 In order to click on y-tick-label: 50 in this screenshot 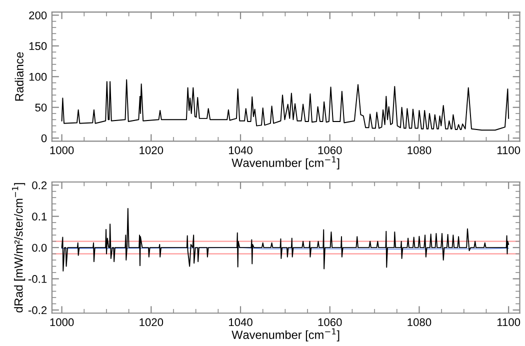, I will do `click(41, 108)`.